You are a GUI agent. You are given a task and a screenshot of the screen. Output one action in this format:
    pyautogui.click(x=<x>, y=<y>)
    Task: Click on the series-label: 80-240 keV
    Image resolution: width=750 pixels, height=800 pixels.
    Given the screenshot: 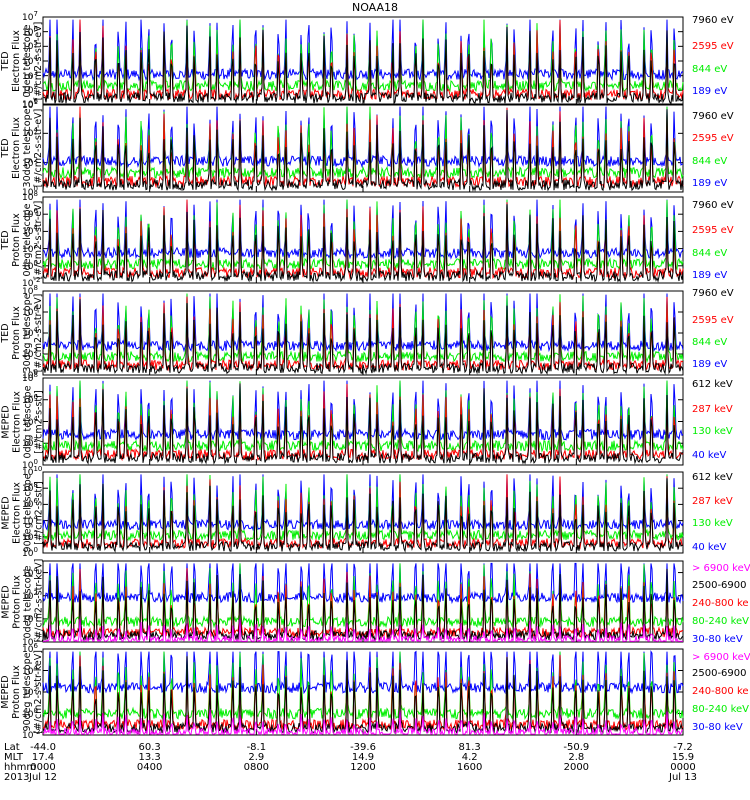 What is the action you would take?
    pyautogui.click(x=721, y=709)
    